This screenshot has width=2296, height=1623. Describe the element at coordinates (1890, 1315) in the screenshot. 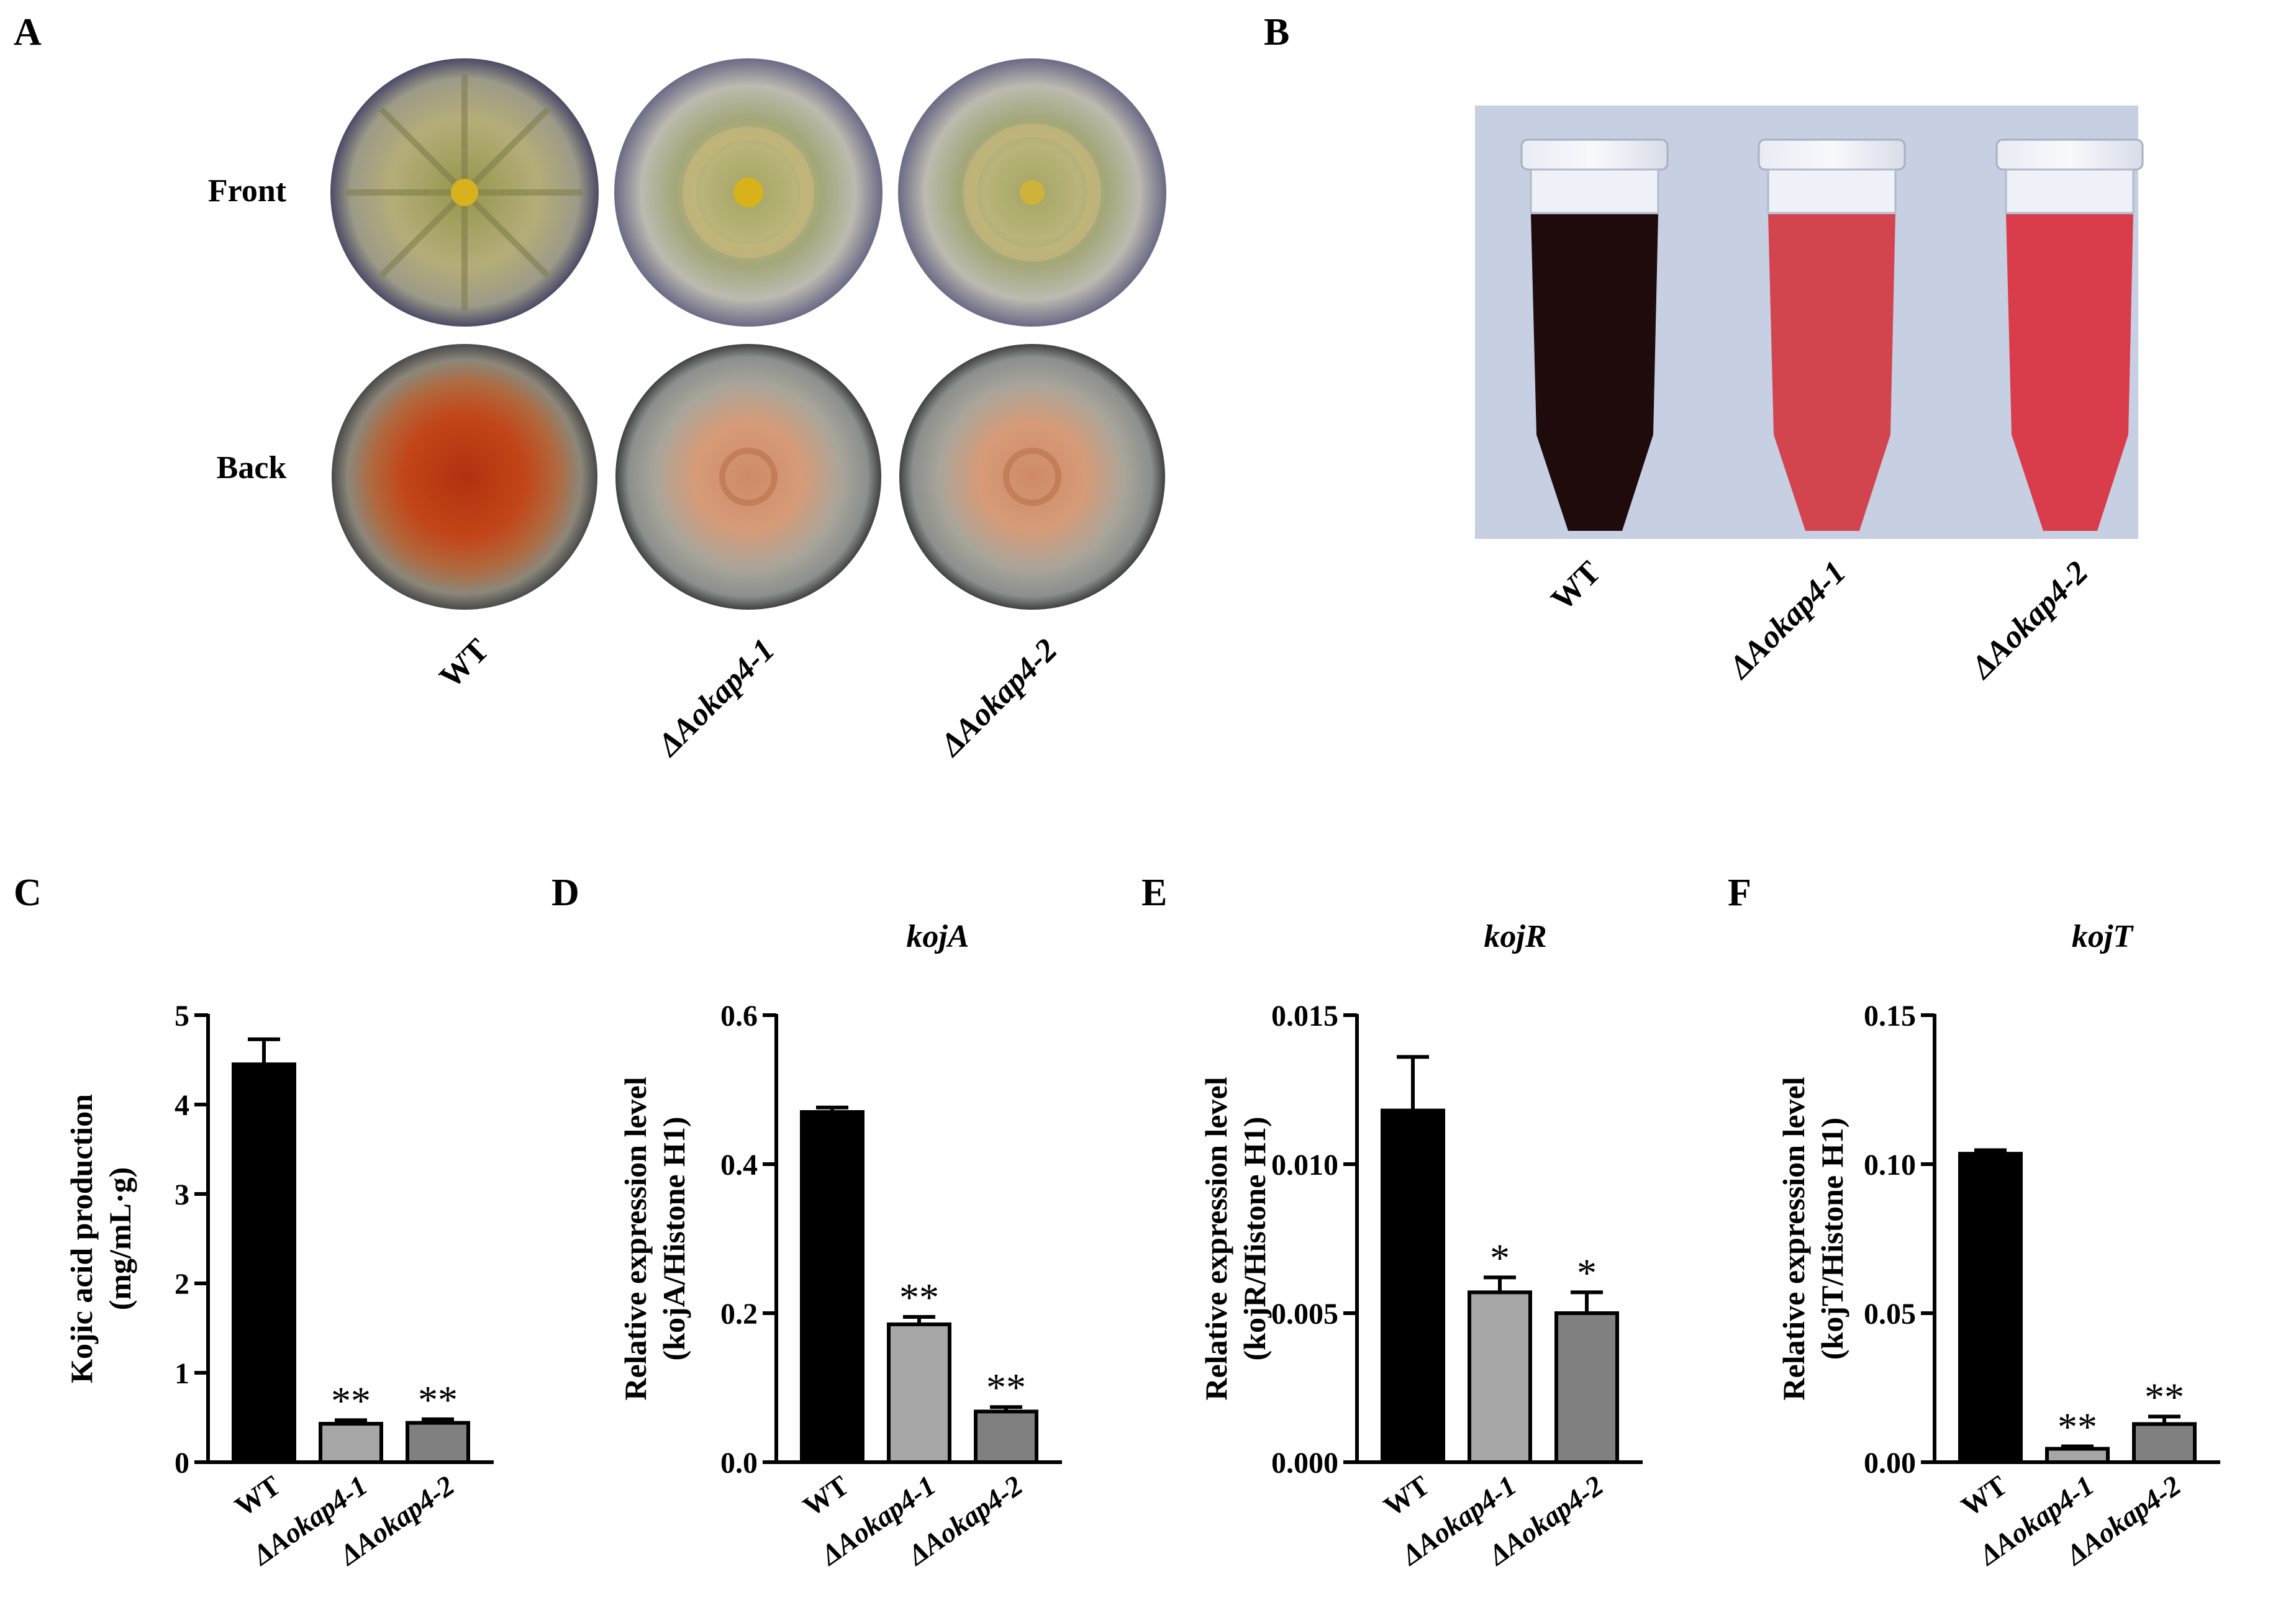

I see `chart-f-y-tick-label: 0.05` at that location.